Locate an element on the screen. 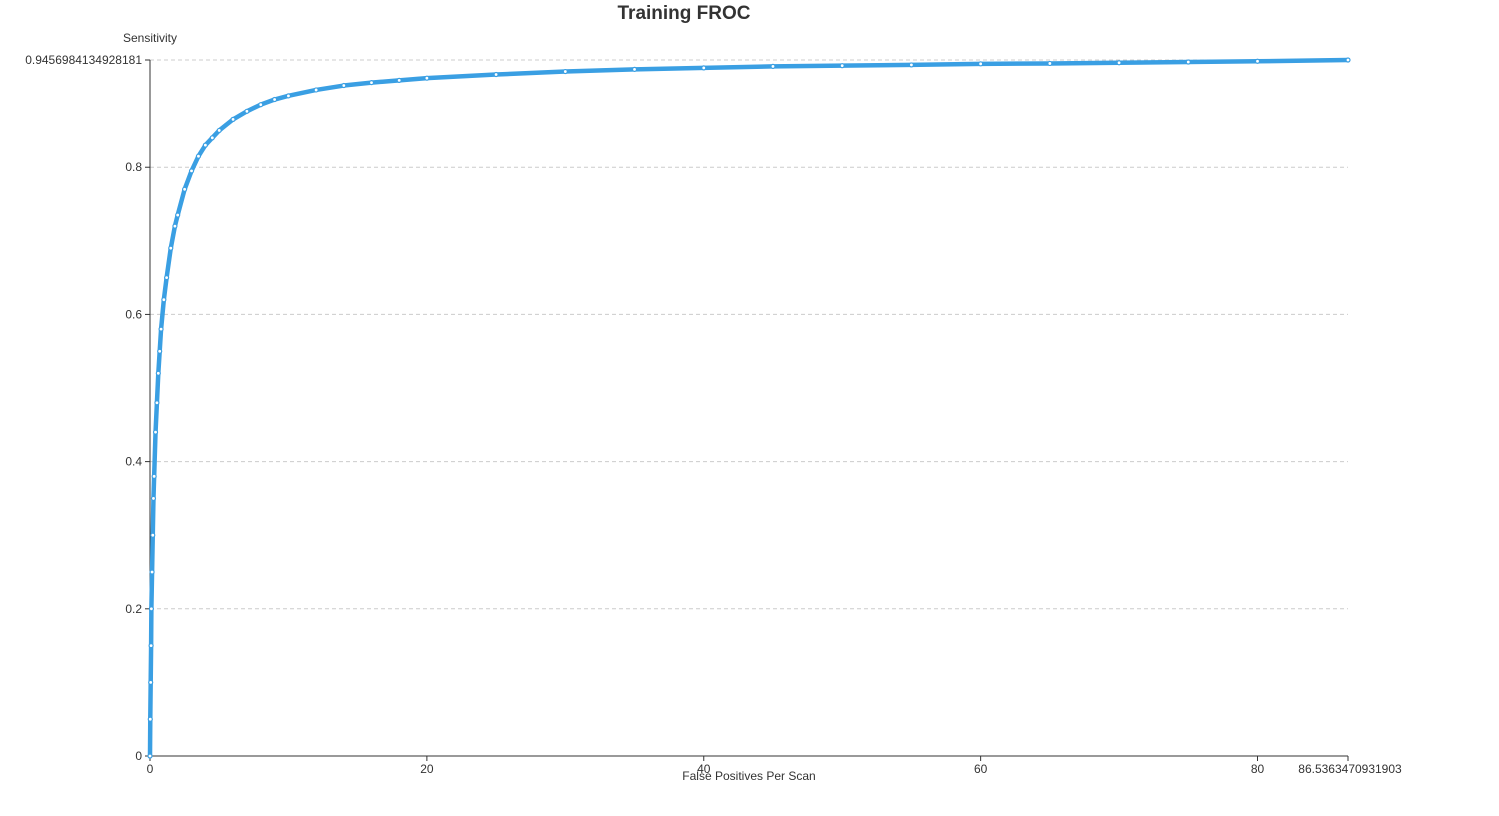 The image size is (1499, 816). x-axis-name: False Positives Per Scan is located at coordinates (748, 776).